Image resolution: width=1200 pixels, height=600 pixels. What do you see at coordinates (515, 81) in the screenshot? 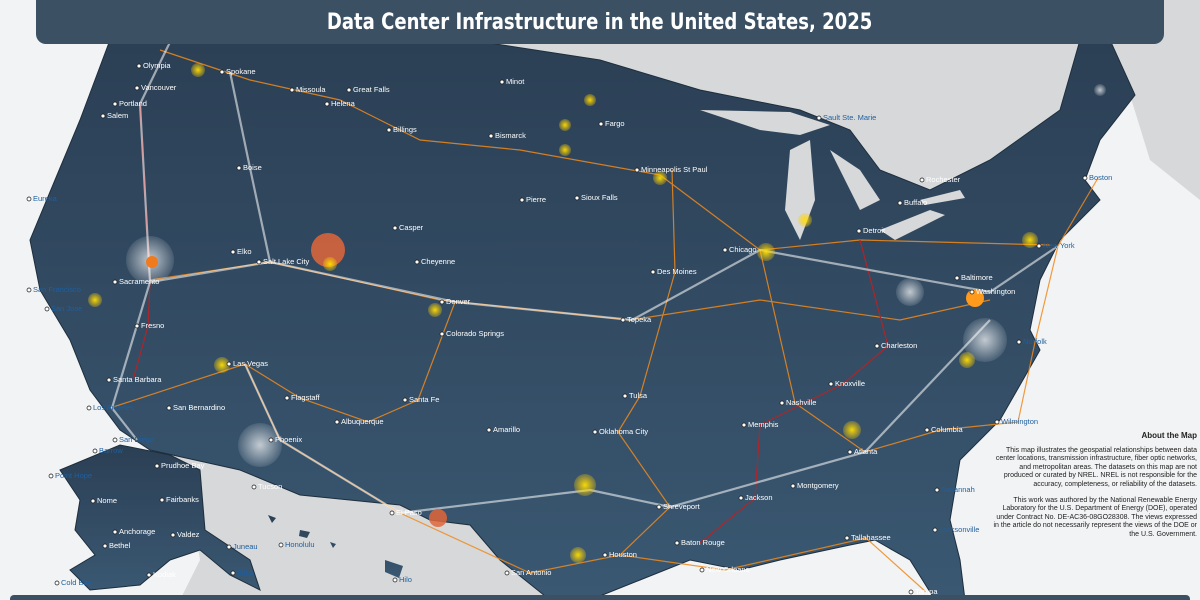
I see `city-label: Minot` at bounding box center [515, 81].